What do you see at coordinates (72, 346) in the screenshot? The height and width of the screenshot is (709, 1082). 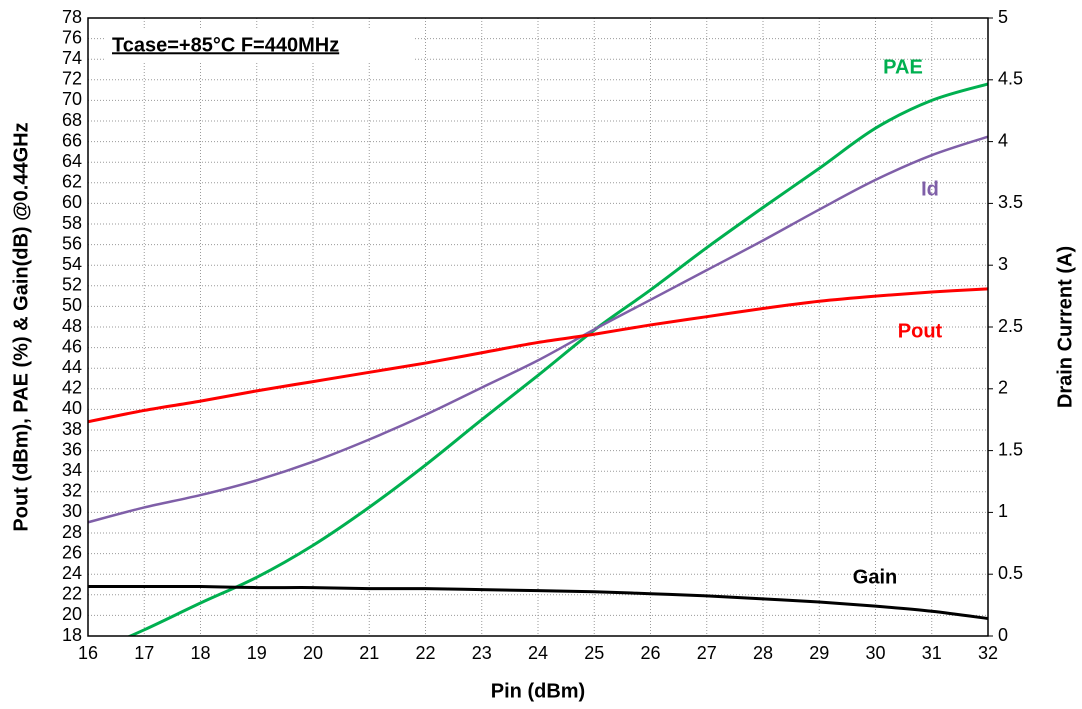 I see `y-tick-label: 46` at bounding box center [72, 346].